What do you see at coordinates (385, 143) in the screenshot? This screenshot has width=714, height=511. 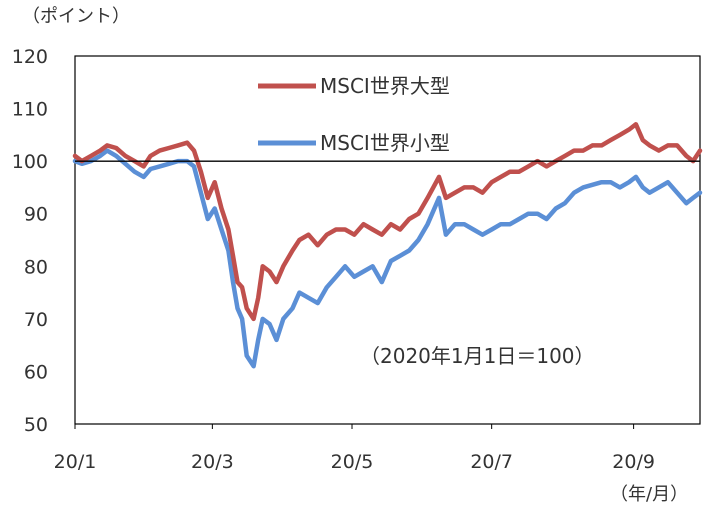 I see `legend-label: MSCI世界小型` at bounding box center [385, 143].